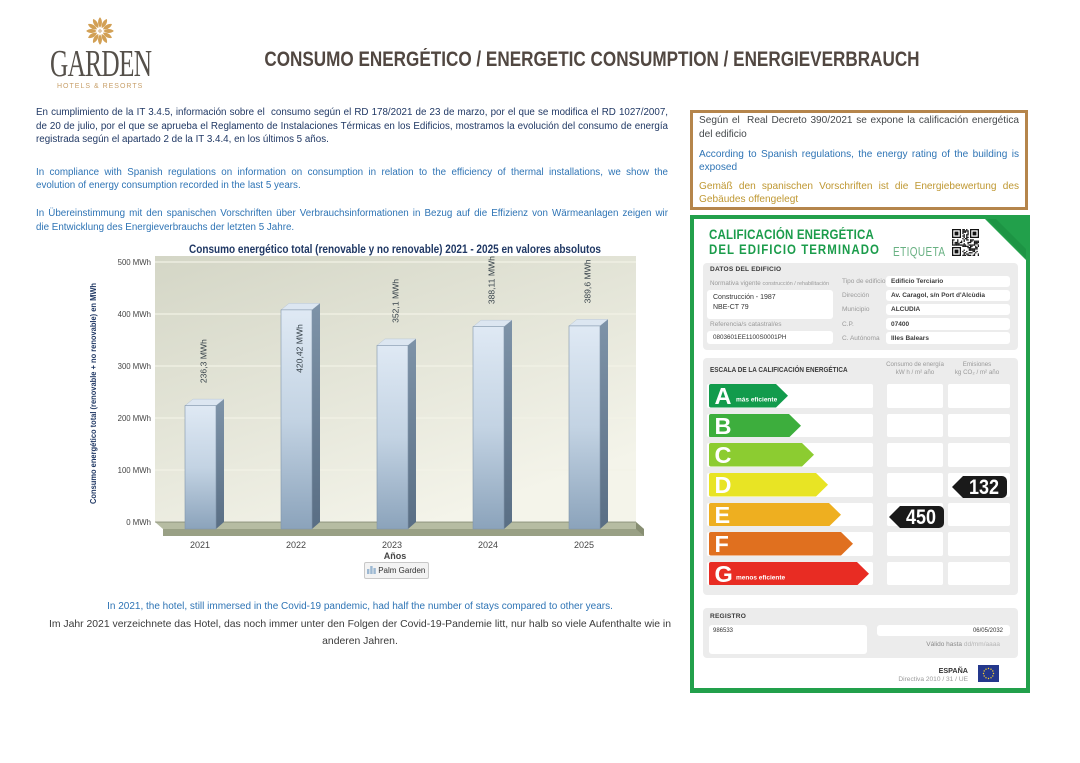  I want to click on svg-text: 200 MWh, so click(134, 418).